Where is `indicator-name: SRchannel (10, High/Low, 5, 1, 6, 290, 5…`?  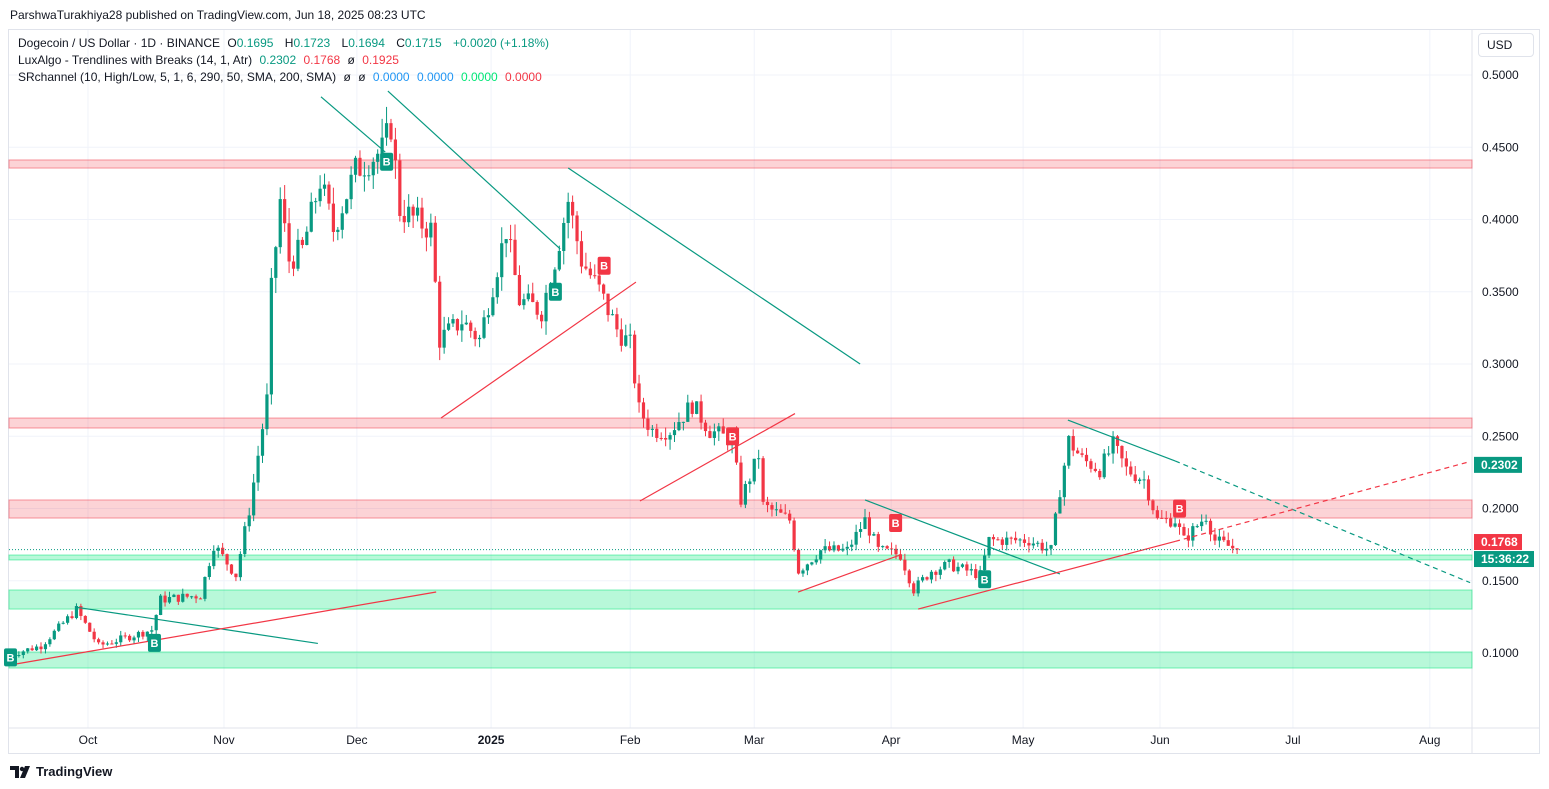
indicator-name: SRchannel (10, High/Low, 5, 1, 6, 290, 5… is located at coordinates (177, 77).